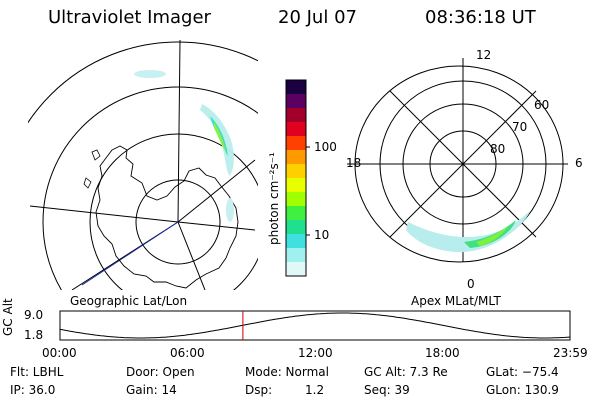  I want to click on altitude-curve, so click(315, 325).